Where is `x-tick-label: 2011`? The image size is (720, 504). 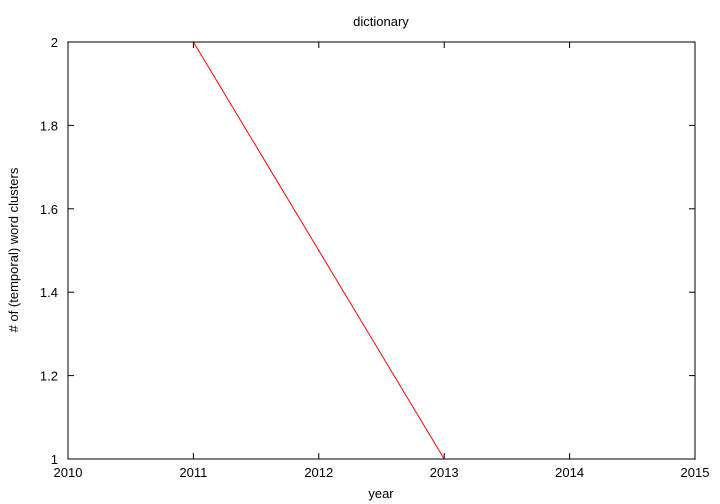
x-tick-label: 2011 is located at coordinates (193, 472).